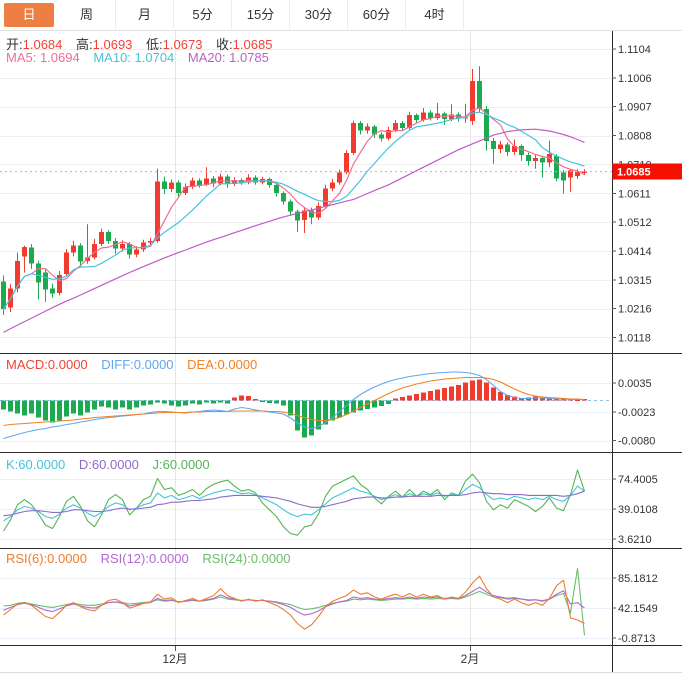  Describe the element at coordinates (154, 44) in the screenshot. I see `low-label: 低:` at that location.